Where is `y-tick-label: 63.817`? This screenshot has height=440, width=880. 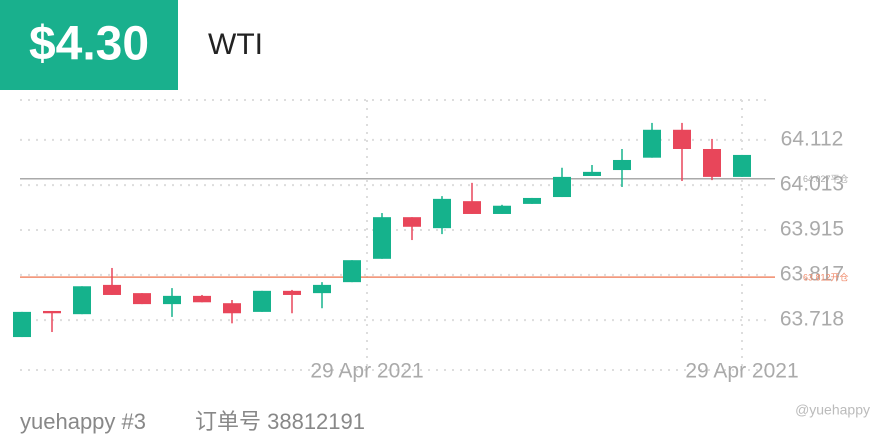 y-tick-label: 63.817 is located at coordinates (812, 273).